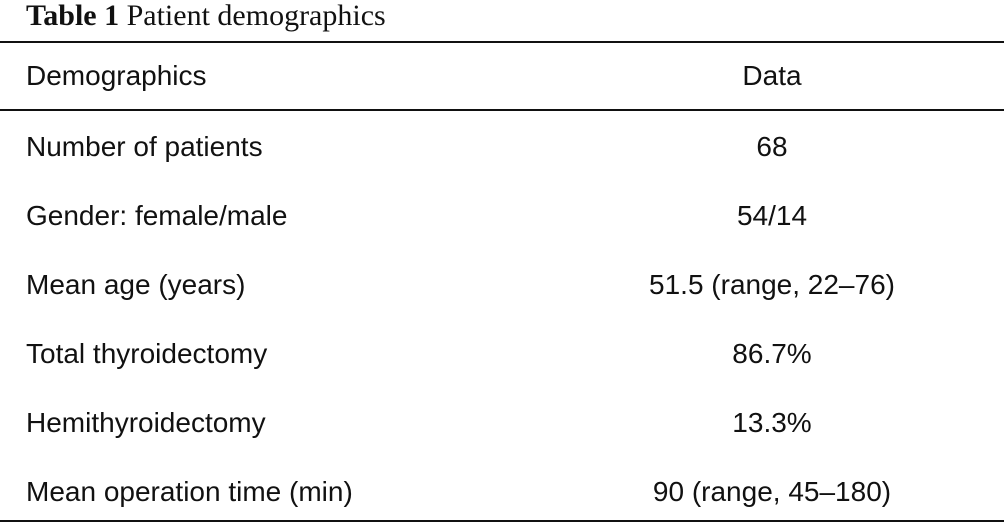 The image size is (1004, 526). What do you see at coordinates (502, 521) in the screenshot?
I see `bottom-rule` at bounding box center [502, 521].